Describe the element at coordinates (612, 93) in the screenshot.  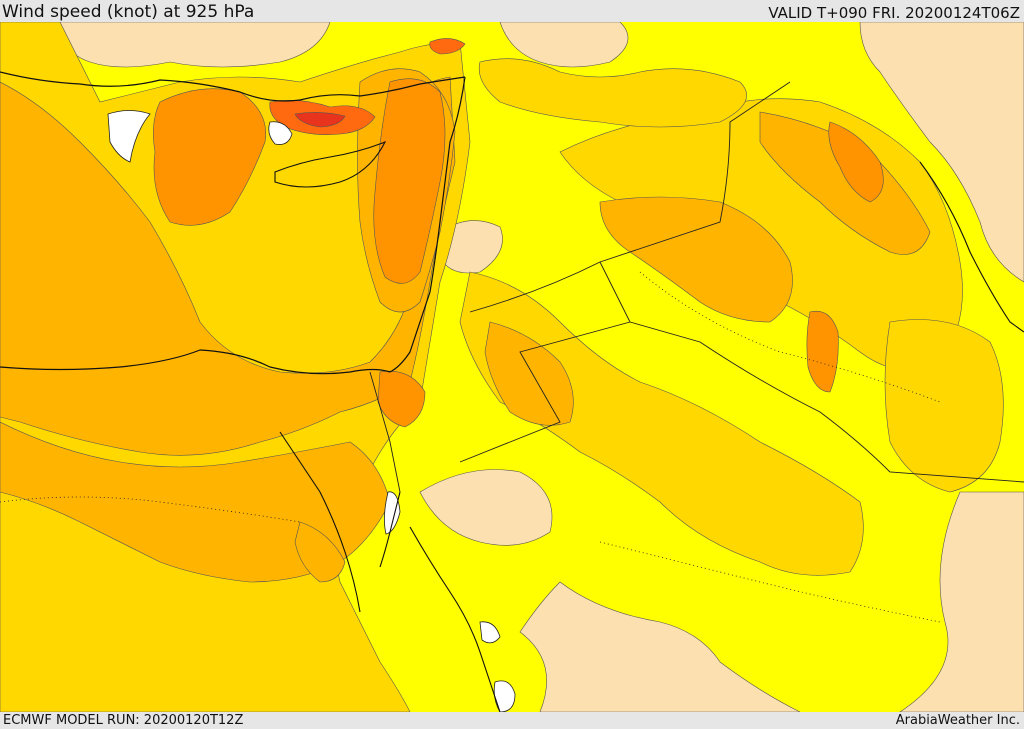
I see `field-golden-north` at that location.